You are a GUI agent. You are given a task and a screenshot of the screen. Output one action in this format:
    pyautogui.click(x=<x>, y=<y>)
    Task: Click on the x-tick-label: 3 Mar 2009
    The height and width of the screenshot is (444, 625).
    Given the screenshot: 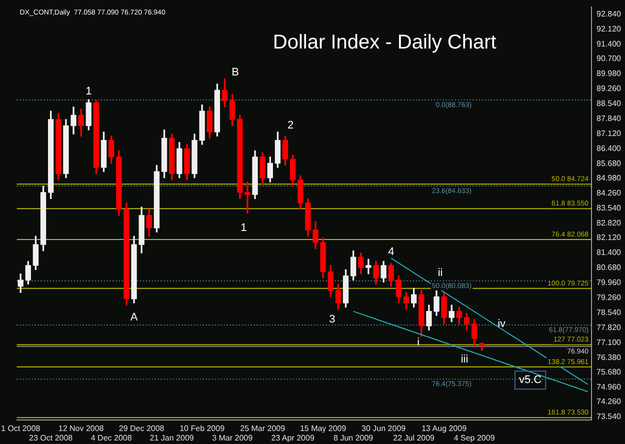 What is the action you would take?
    pyautogui.click(x=233, y=437)
    